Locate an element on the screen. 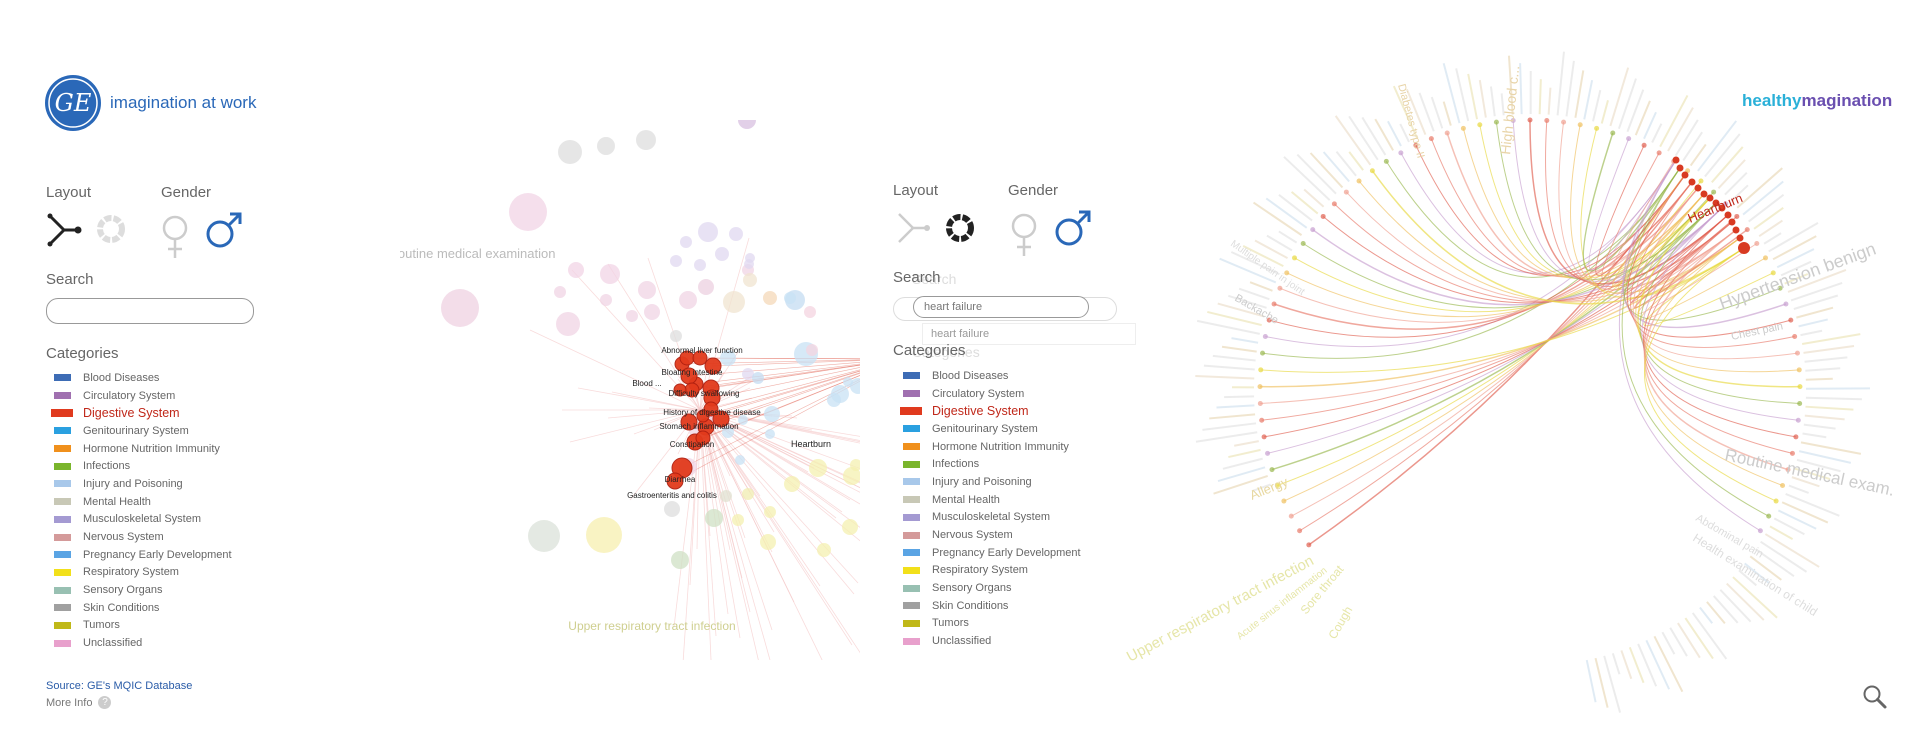  category-item: Musculoskeletal System is located at coordinates (143, 520).